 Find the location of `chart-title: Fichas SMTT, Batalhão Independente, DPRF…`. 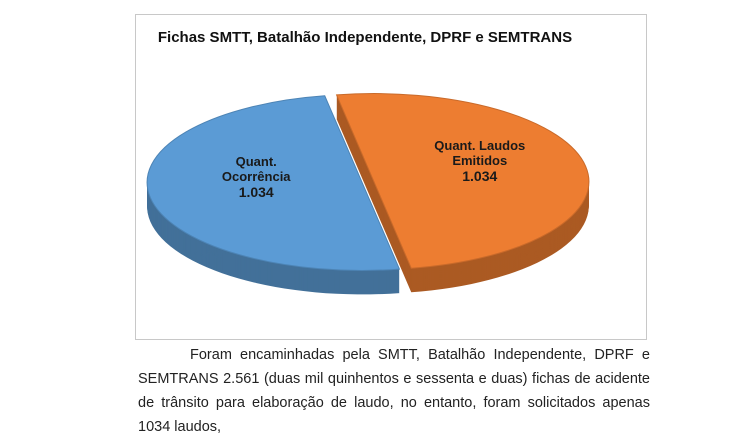

chart-title: Fichas SMTT, Batalhão Independente, DPRF… is located at coordinates (365, 37).